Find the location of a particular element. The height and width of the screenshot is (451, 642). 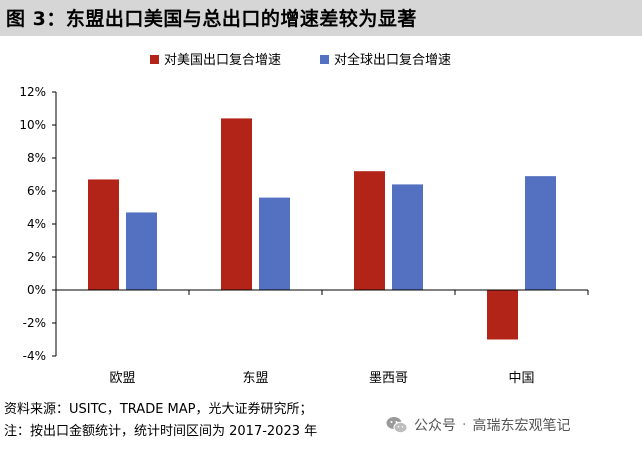

watermark-account: 高瑞东宏观笔记 is located at coordinates (521, 426).